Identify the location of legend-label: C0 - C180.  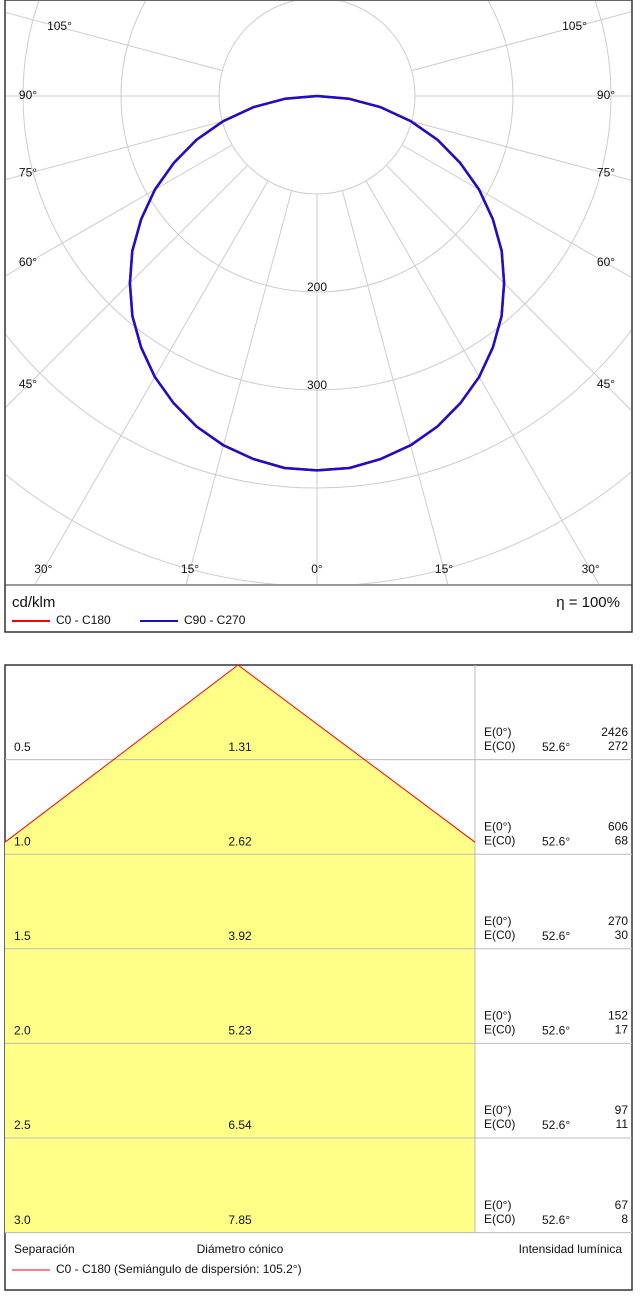
(83, 620).